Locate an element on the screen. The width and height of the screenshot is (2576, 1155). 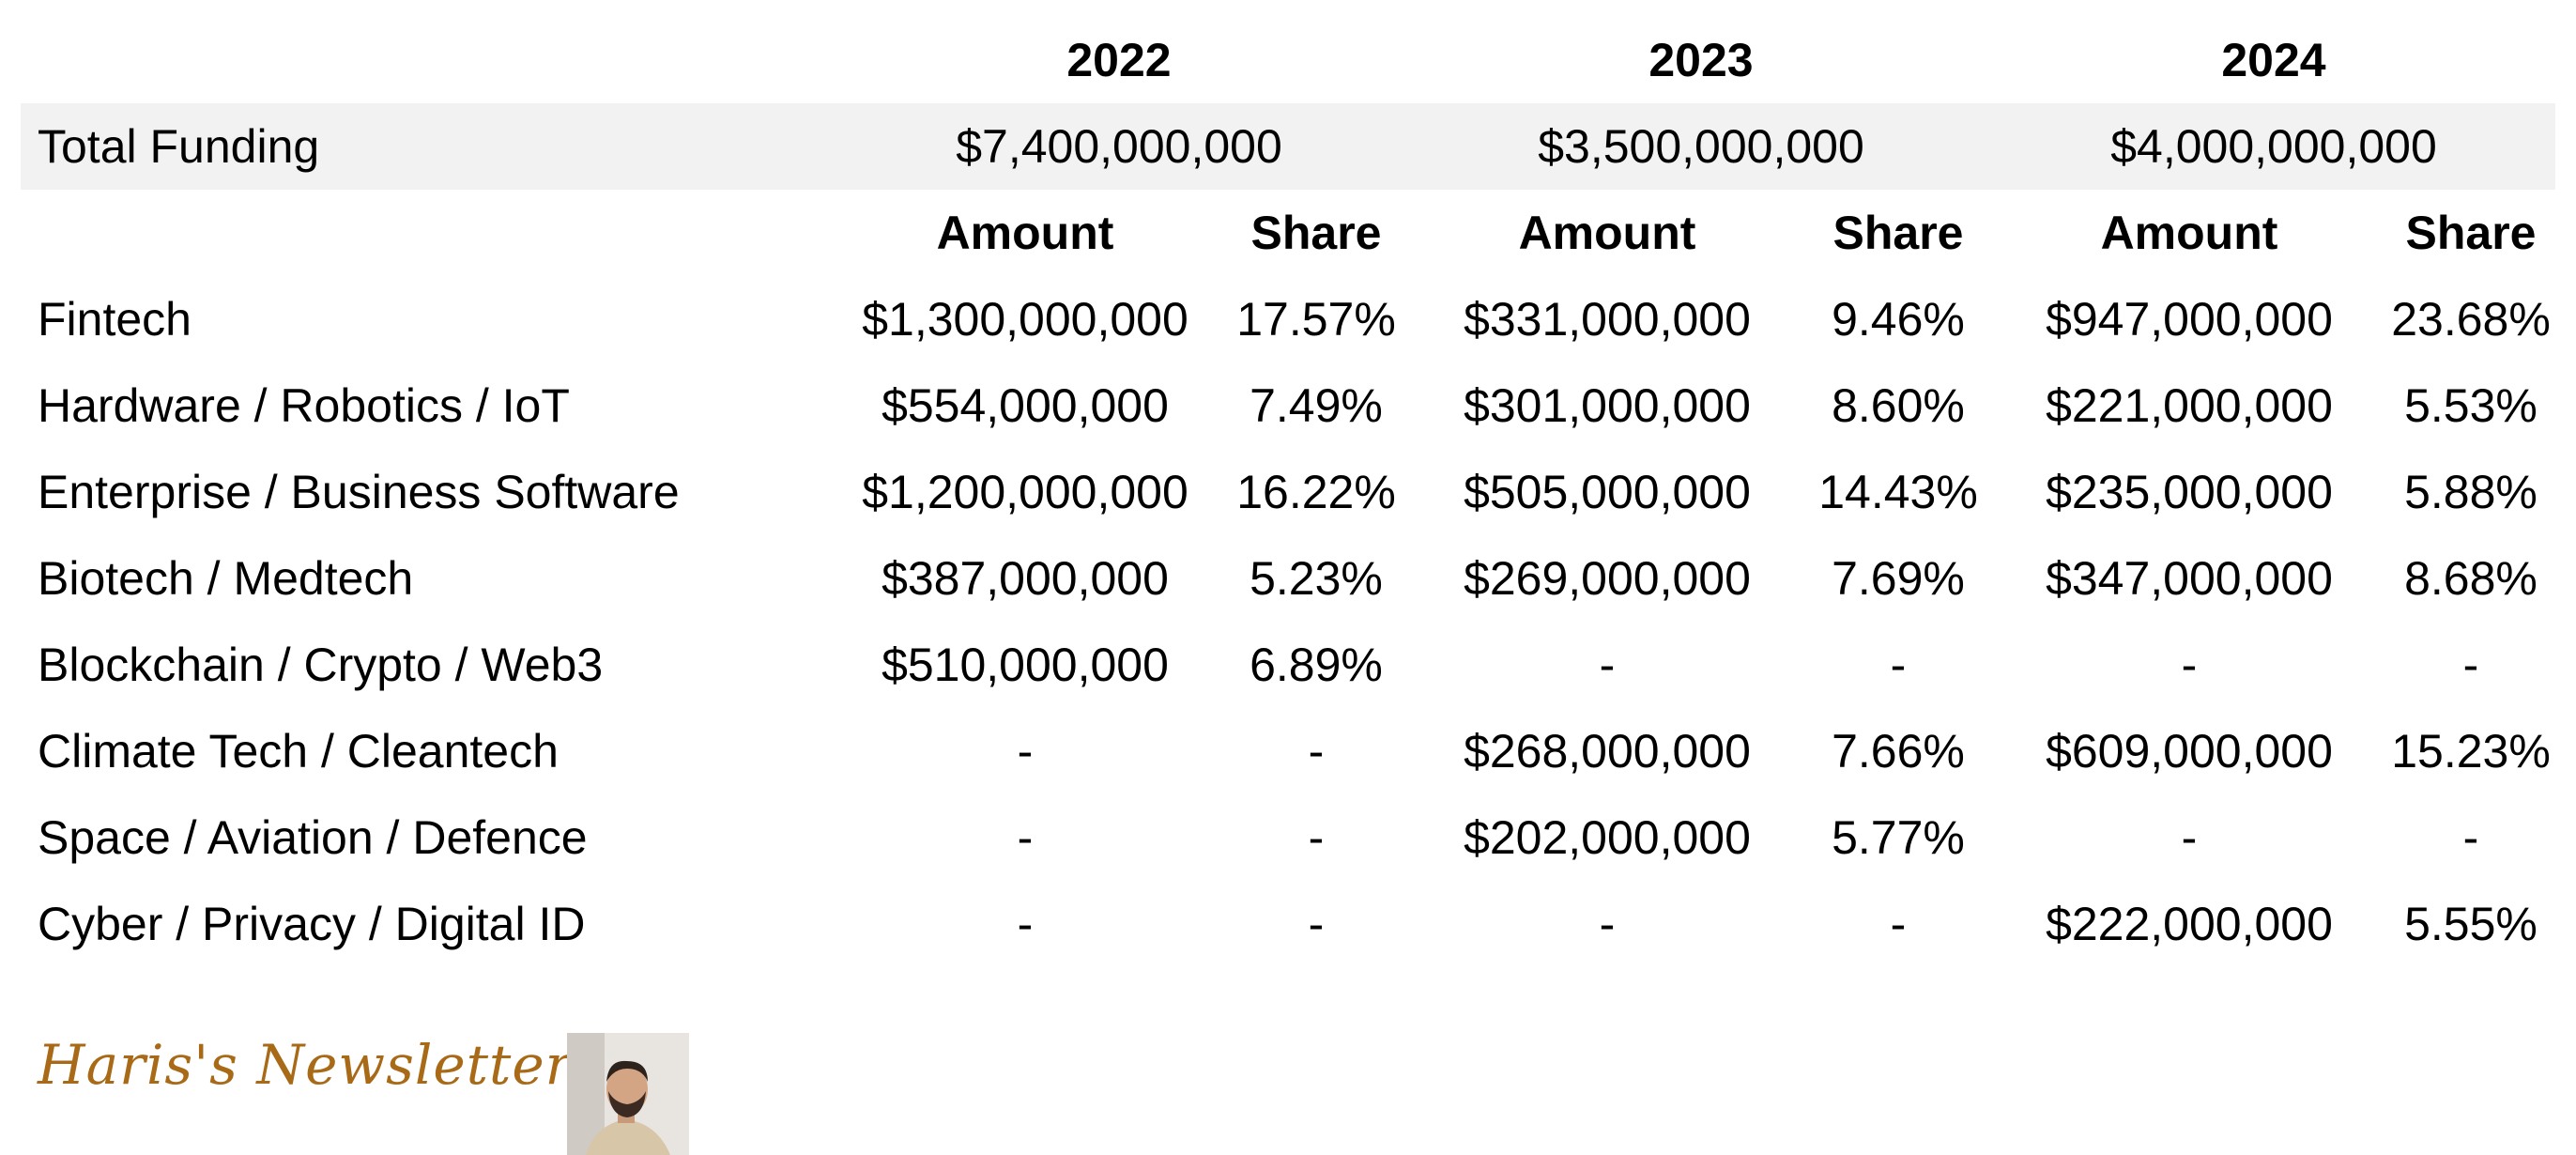
amount-cell: $269,000,000 is located at coordinates (1608, 578).